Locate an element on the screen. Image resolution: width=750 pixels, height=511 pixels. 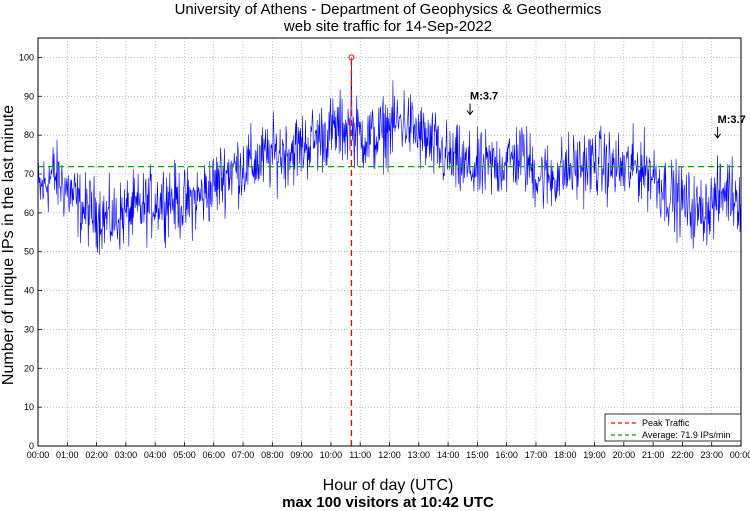
x-tick-label: 22:00 is located at coordinates (682, 455).